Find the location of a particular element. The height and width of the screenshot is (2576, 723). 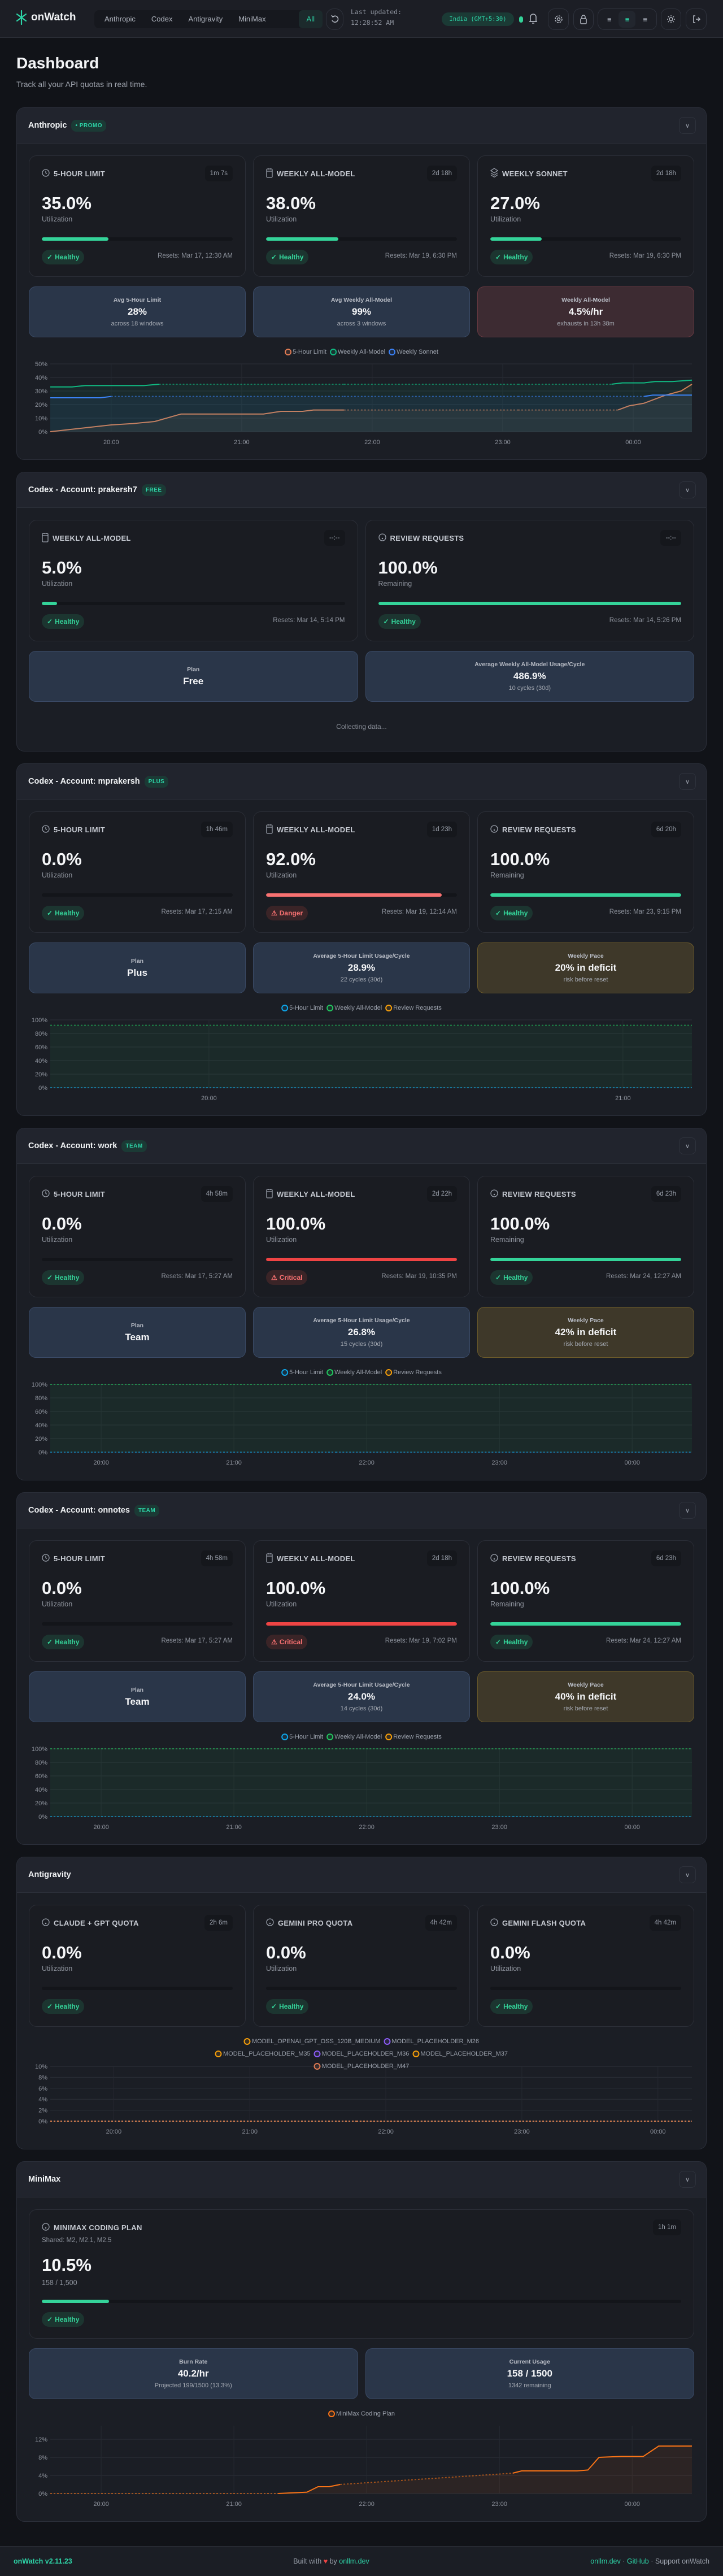

status-badge: ✓ Healthy is located at coordinates (63, 1277).